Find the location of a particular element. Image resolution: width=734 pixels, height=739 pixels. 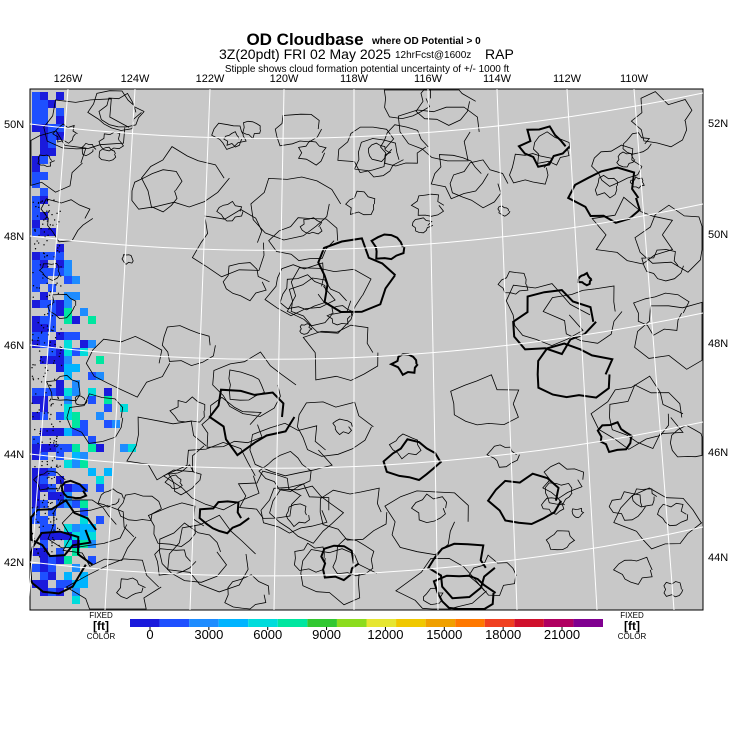

colorbar-label: 15000 is located at coordinates (444, 634).